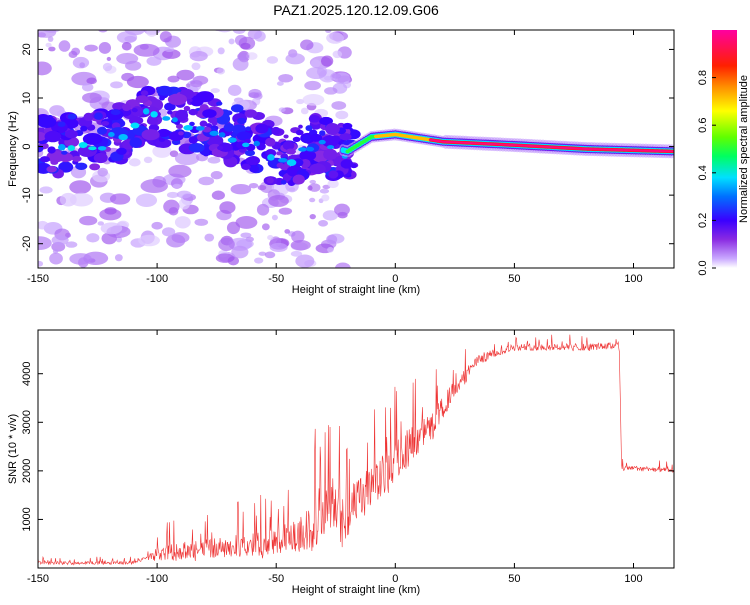 The height and width of the screenshot is (605, 750). Describe the element at coordinates (13, 149) in the screenshot. I see `spectrogram-ylabel: Frequency (Hz)` at that location.